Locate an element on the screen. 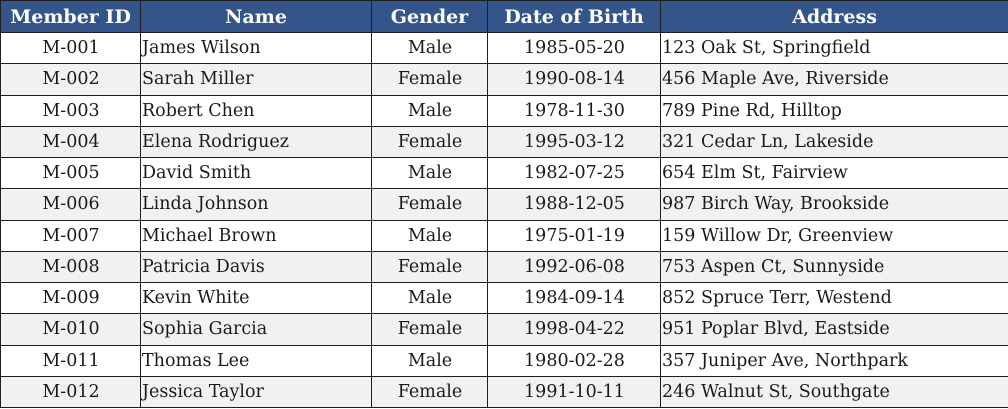 This screenshot has width=1008, height=409. cell-date-of-birth: 1992-06-08 is located at coordinates (574, 267).